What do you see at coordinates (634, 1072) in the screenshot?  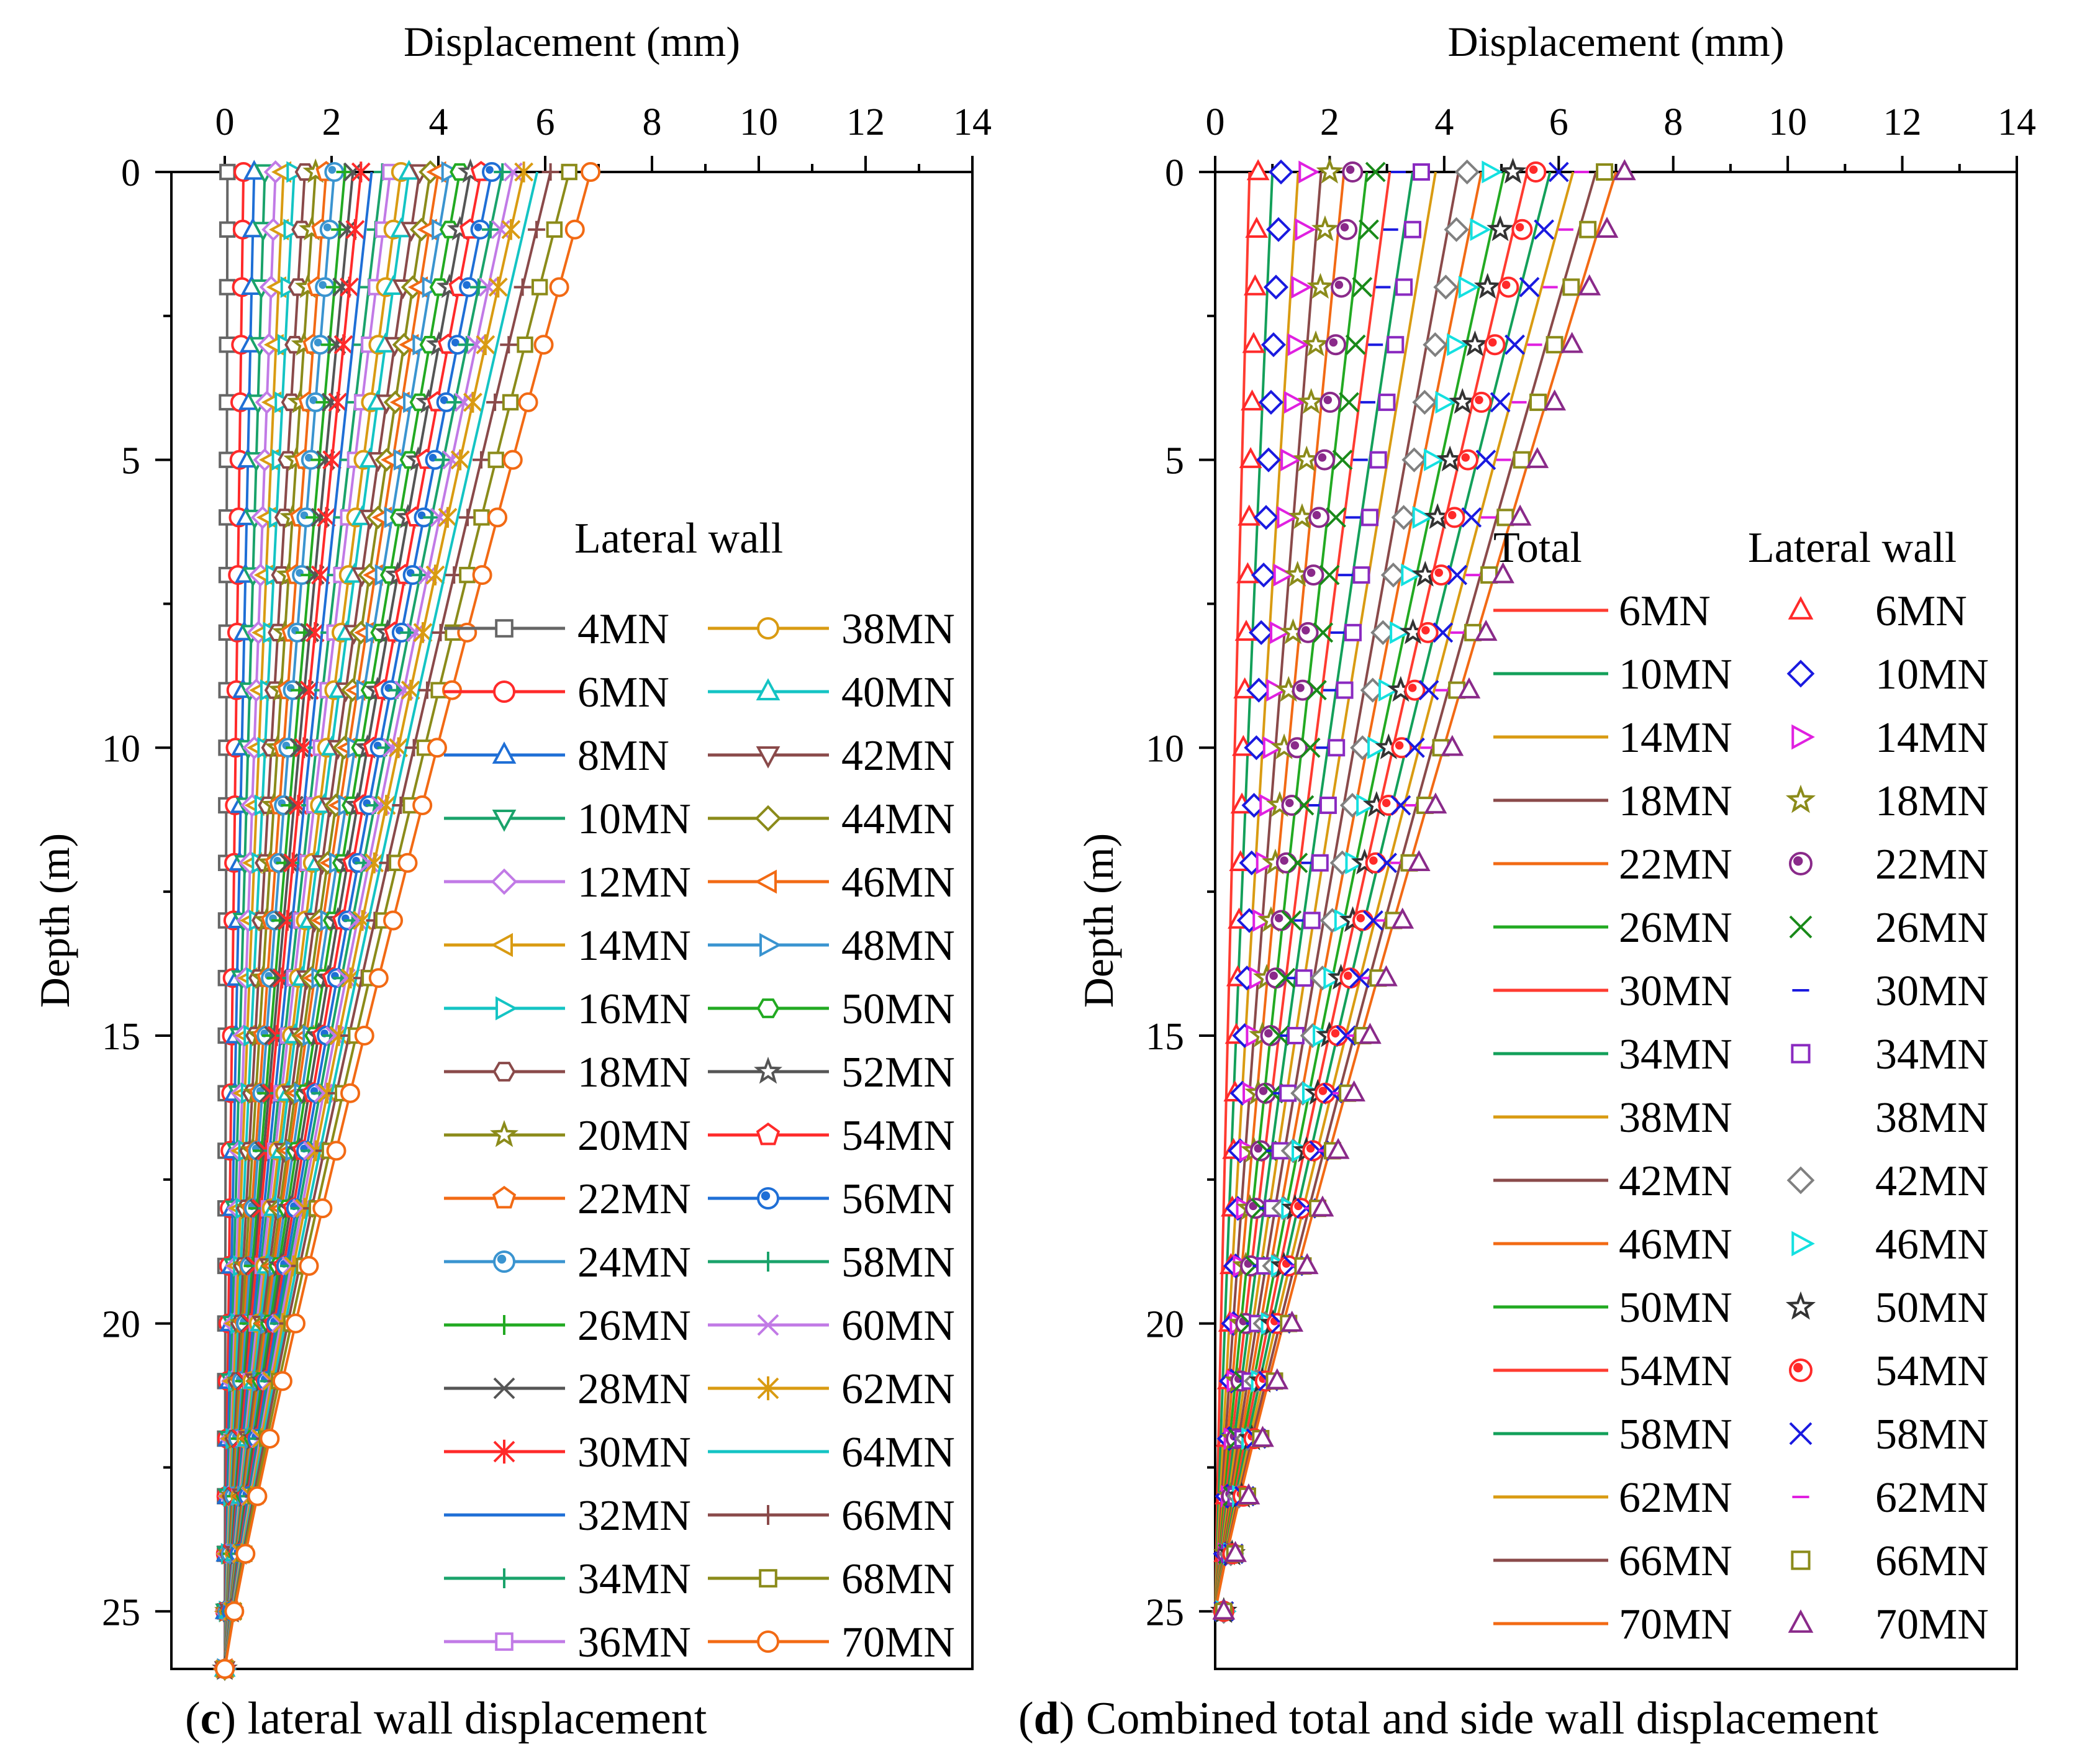 I see `legend-label: 18MN` at bounding box center [634, 1072].